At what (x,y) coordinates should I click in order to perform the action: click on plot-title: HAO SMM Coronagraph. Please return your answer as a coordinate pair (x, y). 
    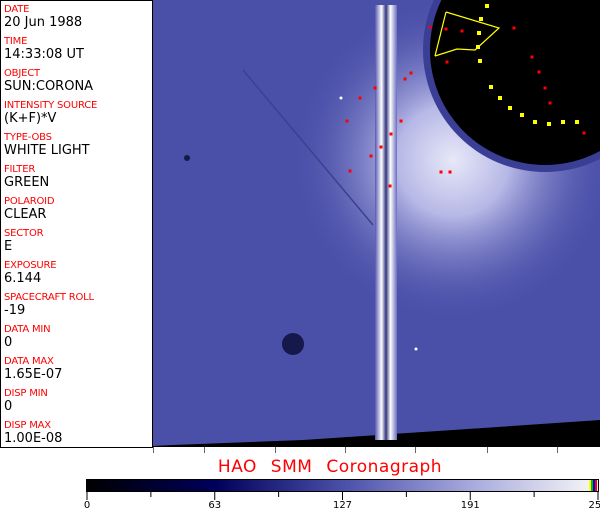
    Looking at the image, I should click on (330, 467).